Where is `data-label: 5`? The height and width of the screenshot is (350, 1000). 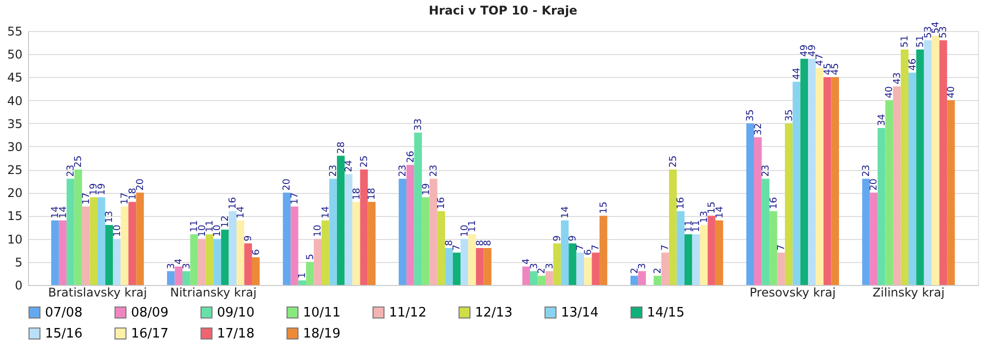 data-label: 5 is located at coordinates (310, 257).